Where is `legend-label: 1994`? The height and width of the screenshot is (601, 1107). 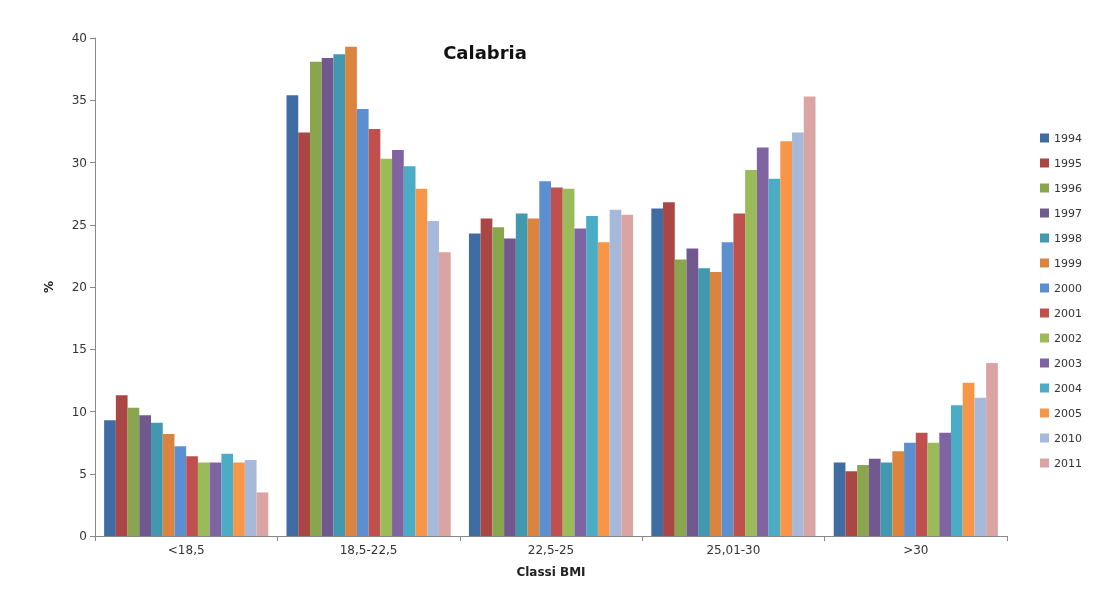 legend-label: 1994 is located at coordinates (1068, 138).